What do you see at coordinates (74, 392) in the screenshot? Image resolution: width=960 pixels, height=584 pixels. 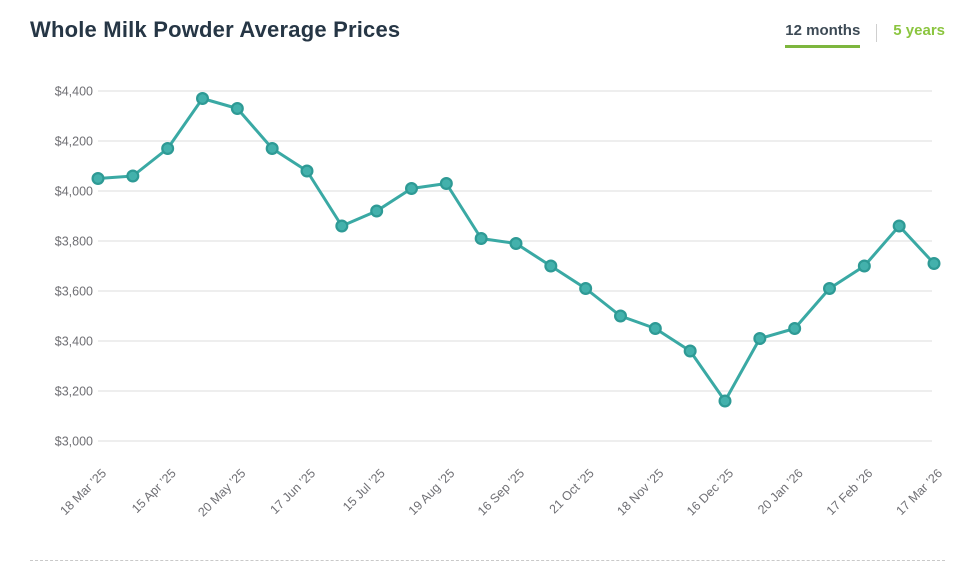 I see `y-axis-tick-label: $3,200` at bounding box center [74, 392].